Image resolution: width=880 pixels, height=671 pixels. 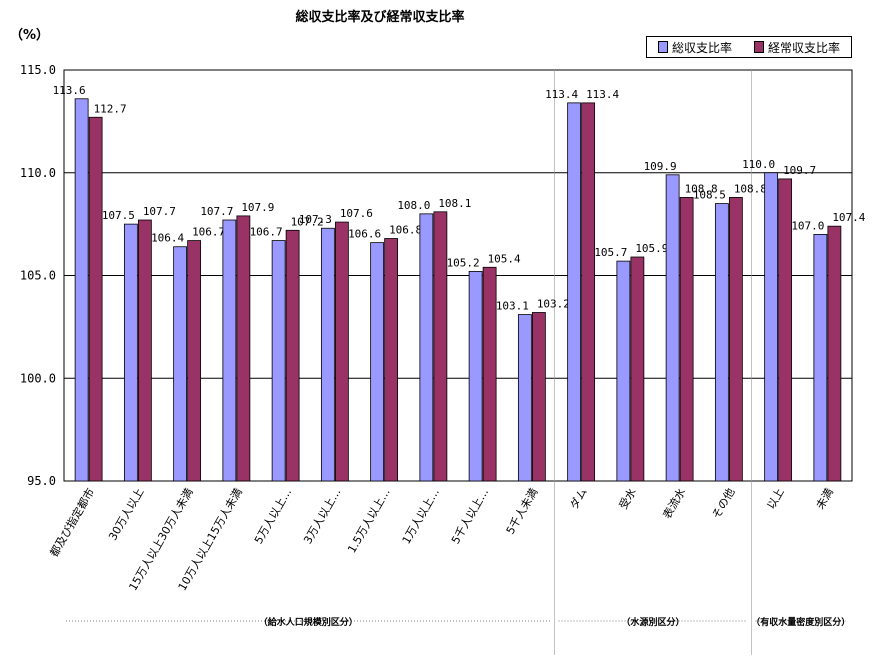 I want to click on group-label: （水源別区分）, so click(x=652, y=622).